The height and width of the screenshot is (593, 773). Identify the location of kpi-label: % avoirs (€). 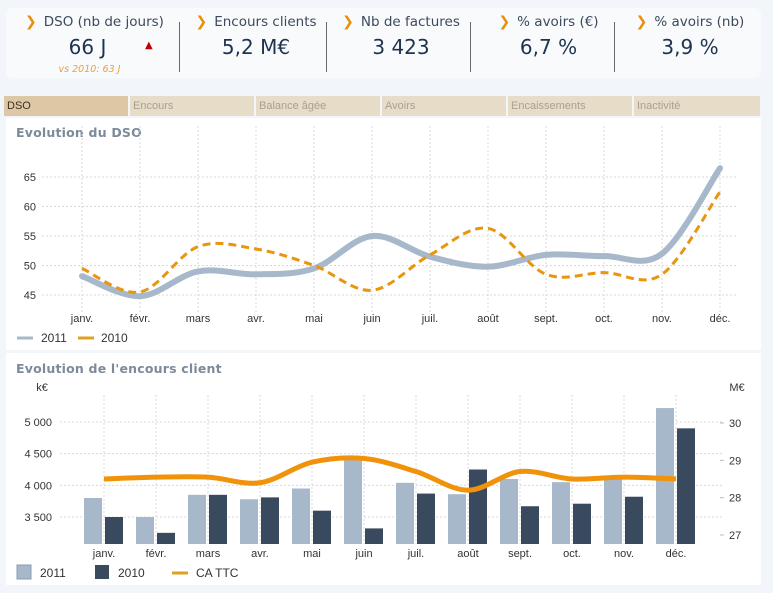
(558, 22).